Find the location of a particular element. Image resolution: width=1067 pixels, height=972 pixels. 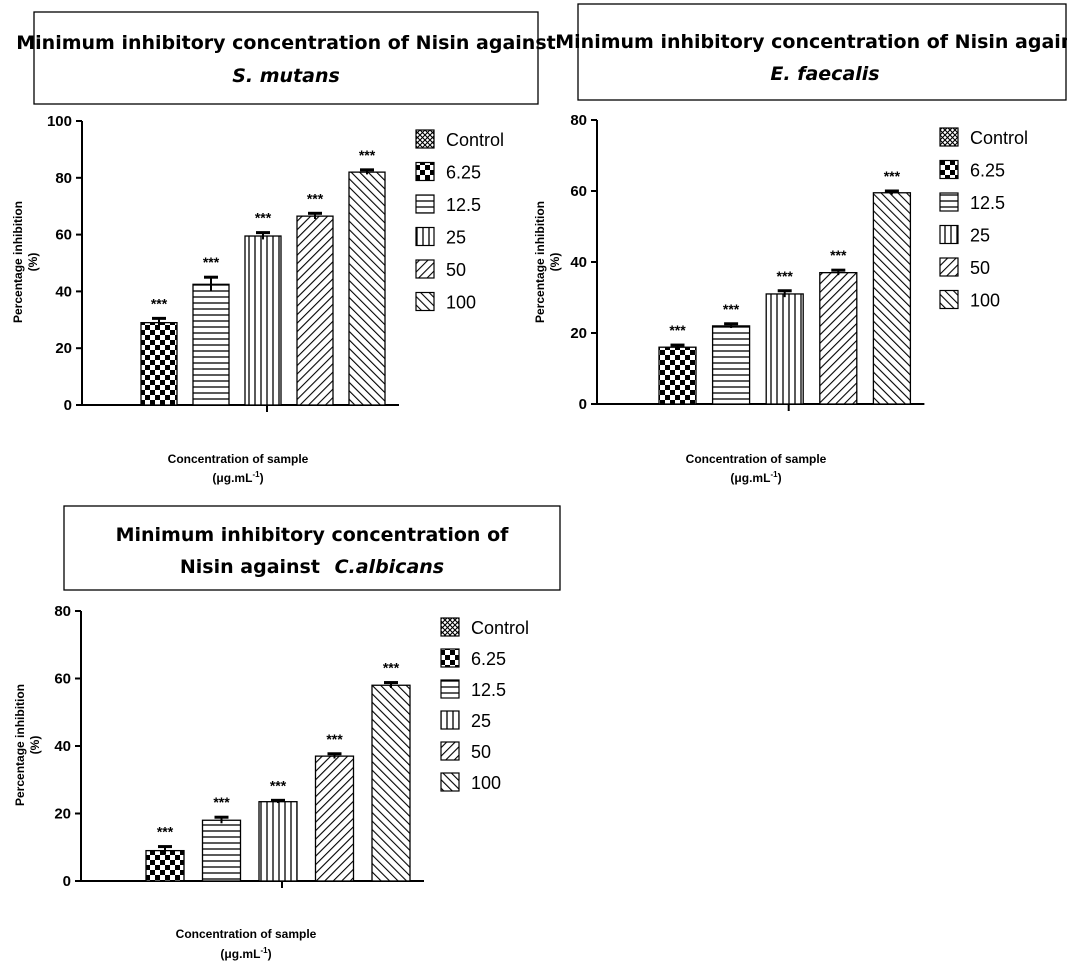

chart-title-line1: Minimum inhibitory concentration of is located at coordinates (313, 535).